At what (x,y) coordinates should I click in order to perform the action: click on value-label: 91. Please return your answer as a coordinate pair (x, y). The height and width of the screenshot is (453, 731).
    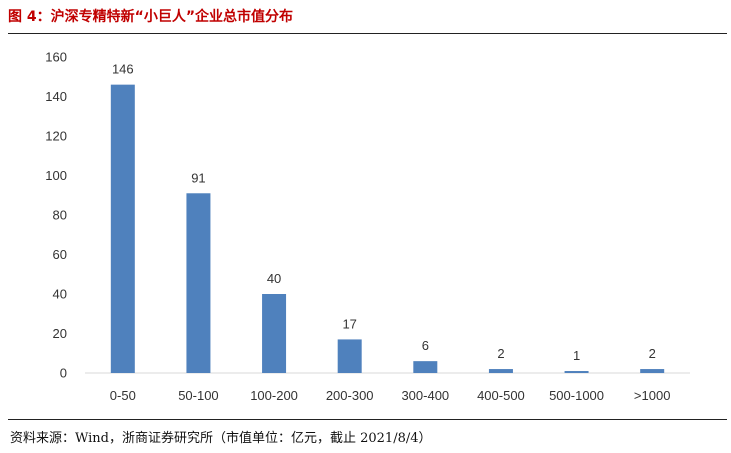
    Looking at the image, I should click on (198, 177).